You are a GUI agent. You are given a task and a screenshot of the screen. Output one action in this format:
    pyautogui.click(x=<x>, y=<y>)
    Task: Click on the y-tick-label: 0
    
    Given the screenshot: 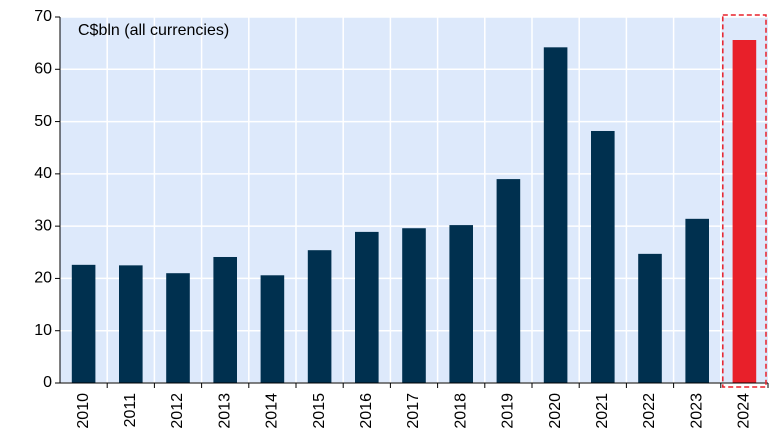 What is the action you would take?
    pyautogui.click(x=47, y=382)
    